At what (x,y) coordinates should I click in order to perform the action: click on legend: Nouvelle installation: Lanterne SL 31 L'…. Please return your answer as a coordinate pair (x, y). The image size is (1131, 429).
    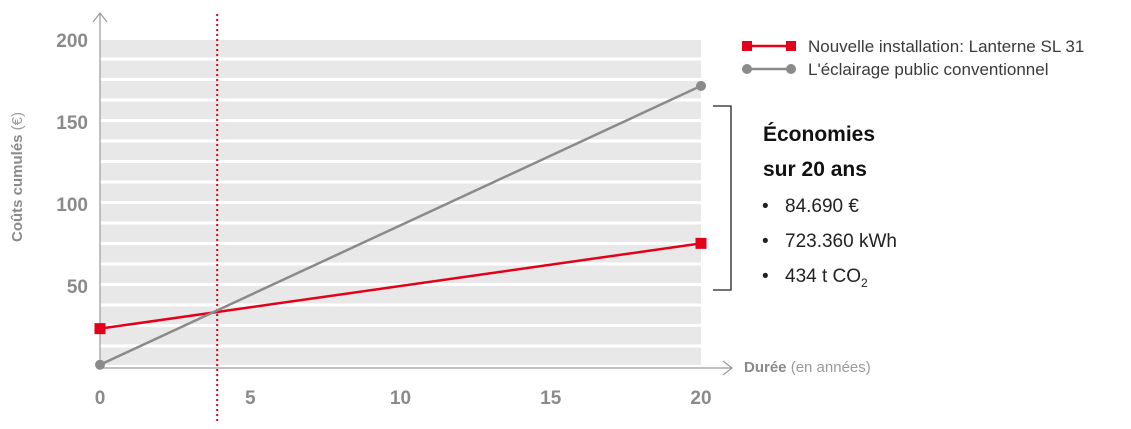
    Looking at the image, I should click on (913, 58).